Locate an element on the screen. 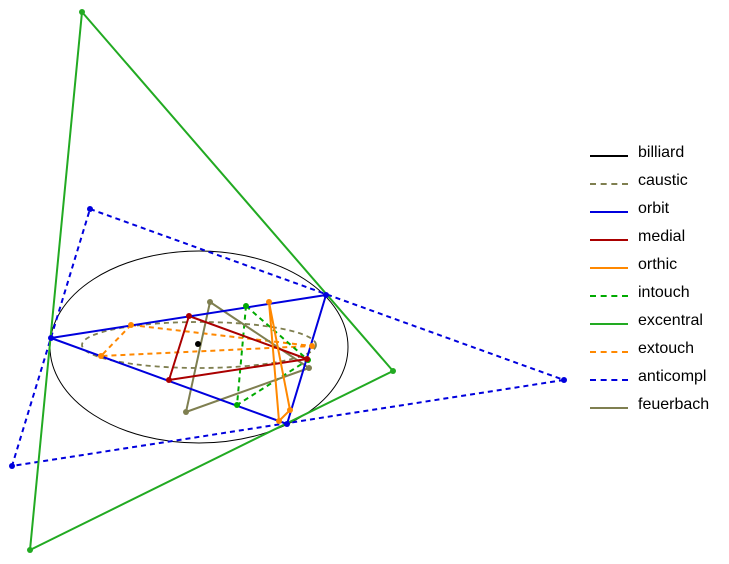 Image resolution: width=729 pixels, height=564 pixels. legend-label-medial: medial is located at coordinates (662, 236).